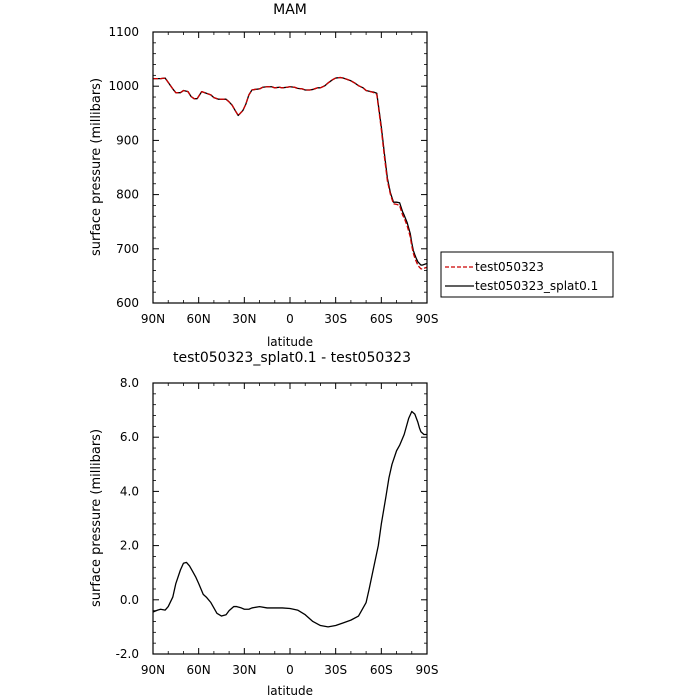  Describe the element at coordinates (96, 167) in the screenshot. I see `pressure-y-axis-label: surface pressure (millibars)` at that location.